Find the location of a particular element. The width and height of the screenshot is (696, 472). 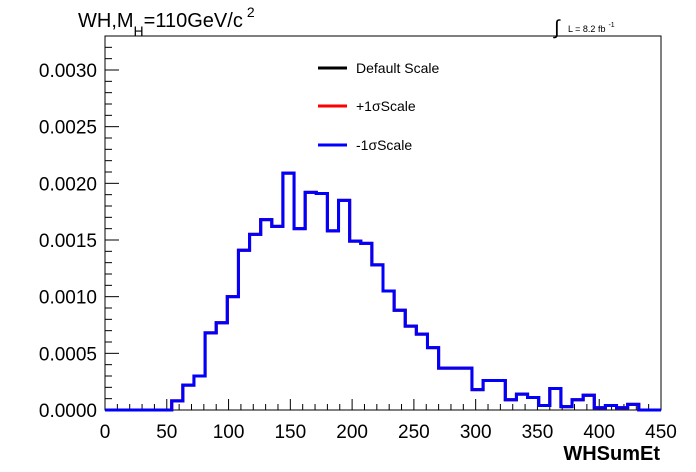

legend-label-minus-1sigma-scale: -1σScale is located at coordinates (384, 145).